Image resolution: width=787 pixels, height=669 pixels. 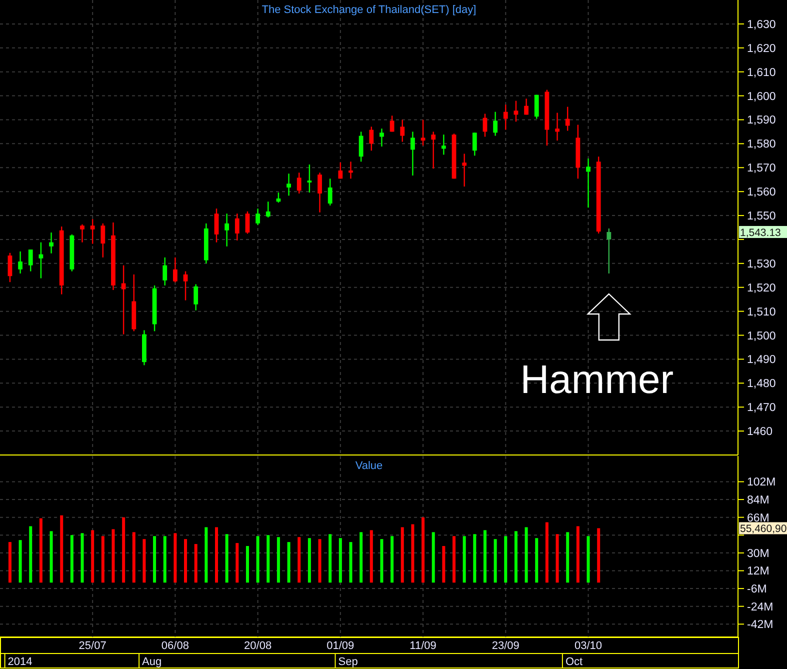 What do you see at coordinates (761, 232) in the screenshot?
I see `text: 1,543.13` at bounding box center [761, 232].